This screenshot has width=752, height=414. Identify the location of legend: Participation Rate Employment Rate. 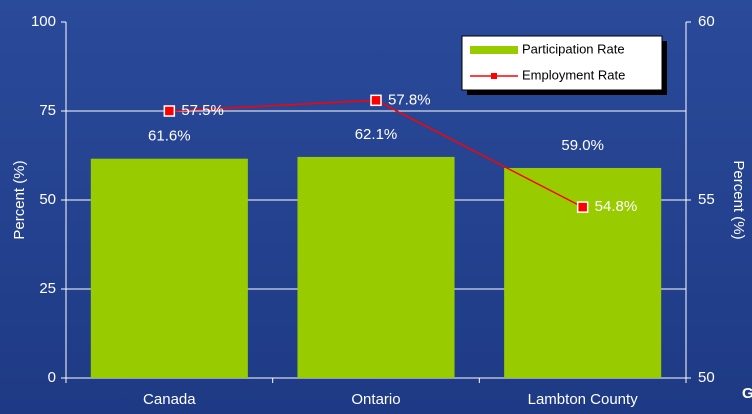
(564, 65).